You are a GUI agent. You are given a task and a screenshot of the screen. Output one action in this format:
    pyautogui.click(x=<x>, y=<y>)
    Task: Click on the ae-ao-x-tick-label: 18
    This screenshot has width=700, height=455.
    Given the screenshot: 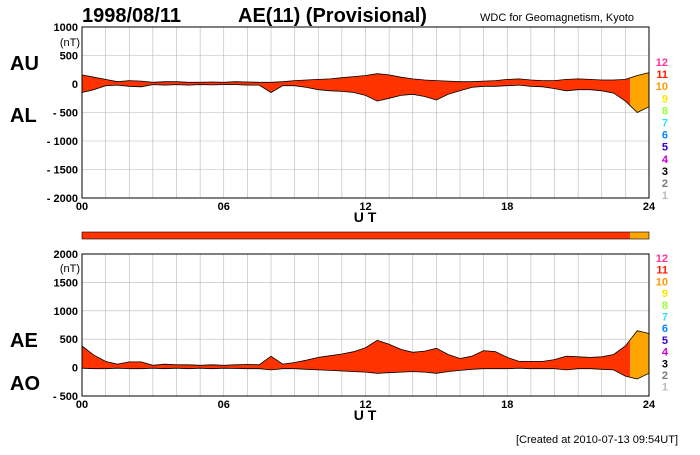 What is the action you would take?
    pyautogui.click(x=507, y=405)
    